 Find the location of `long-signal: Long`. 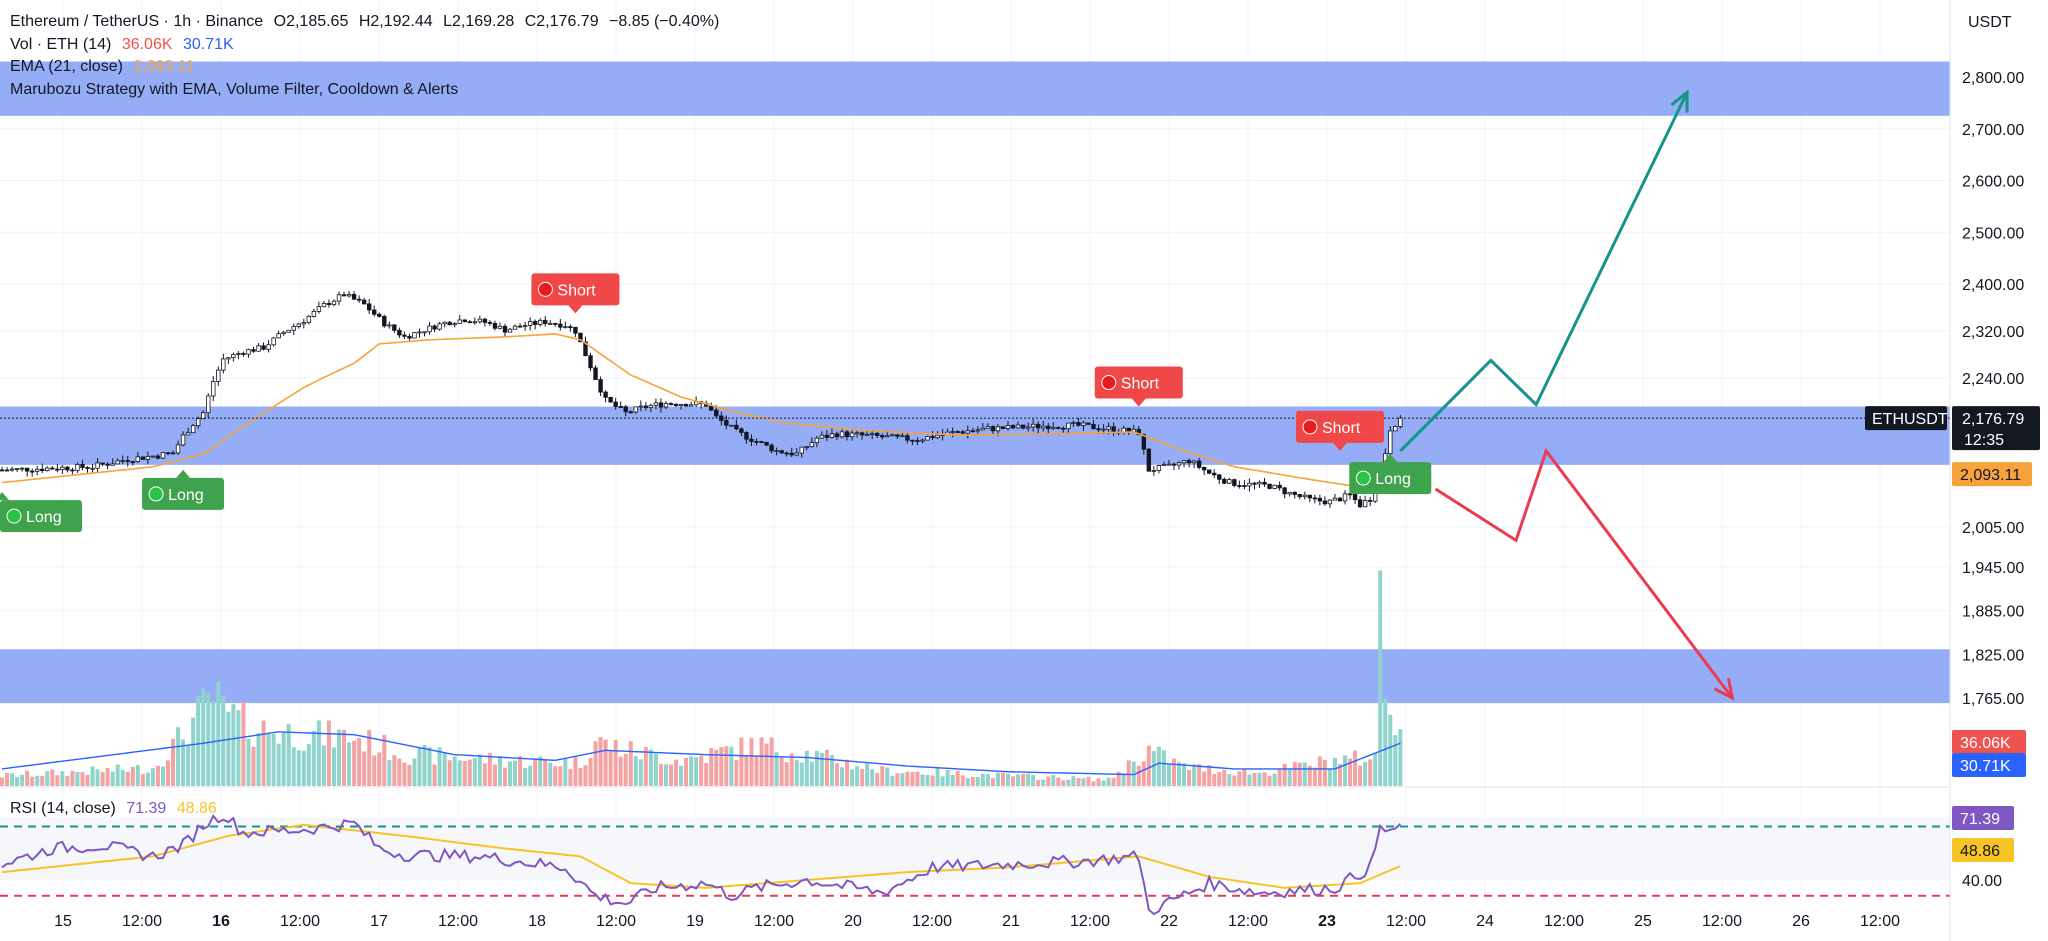

long-signal: Long is located at coordinates (41, 512).